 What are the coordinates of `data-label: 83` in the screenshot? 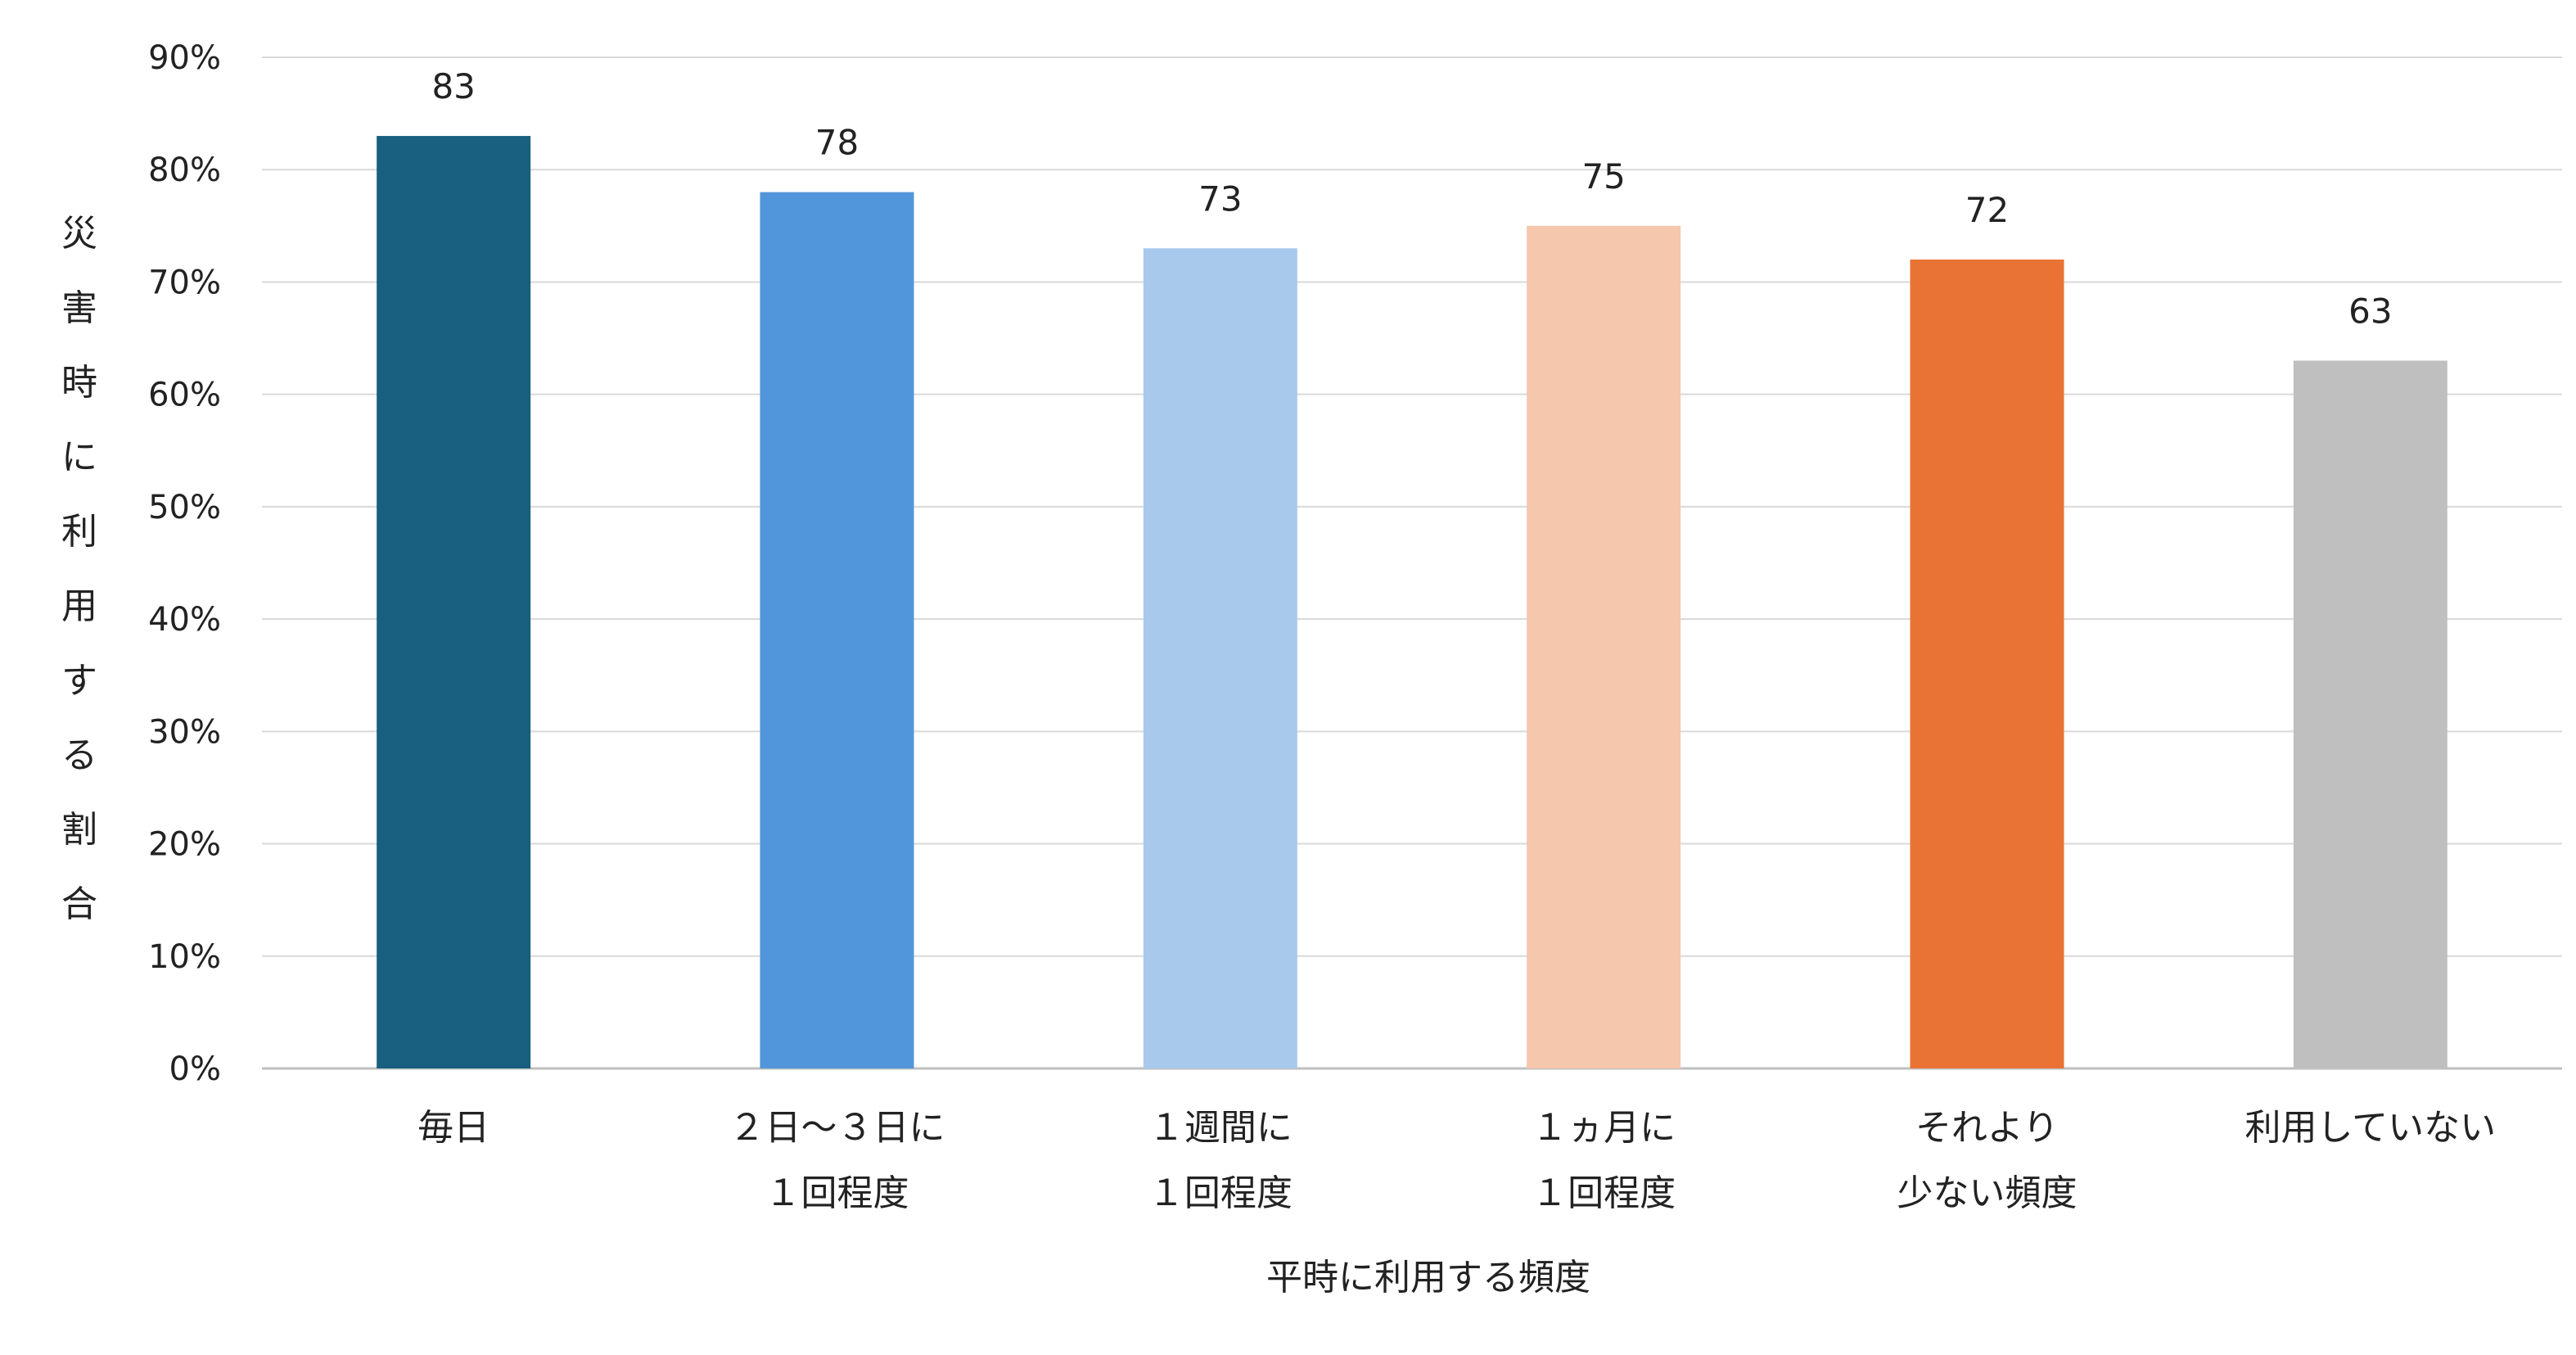 It's located at (453, 86).